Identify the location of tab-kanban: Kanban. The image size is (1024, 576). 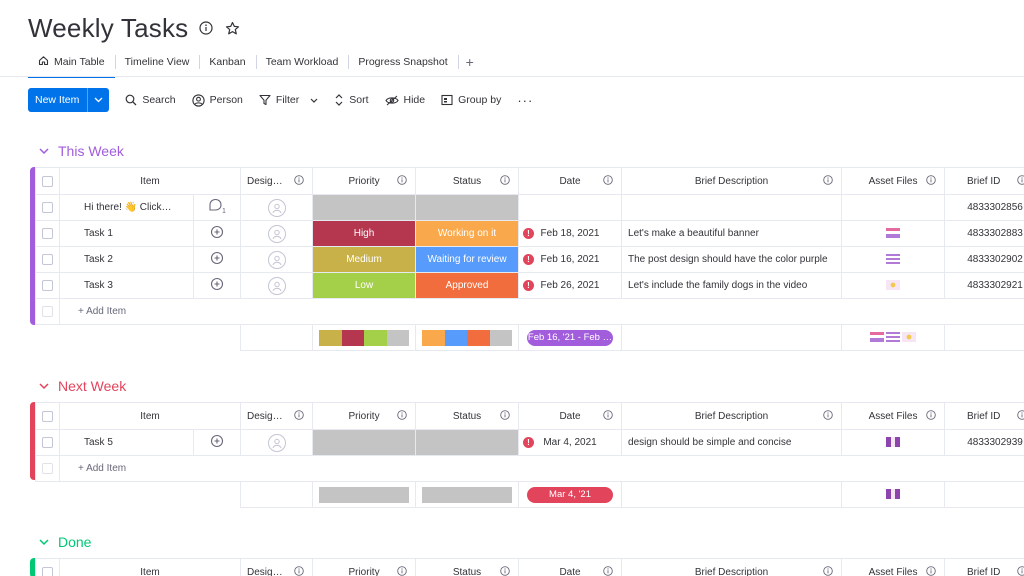
(227, 62).